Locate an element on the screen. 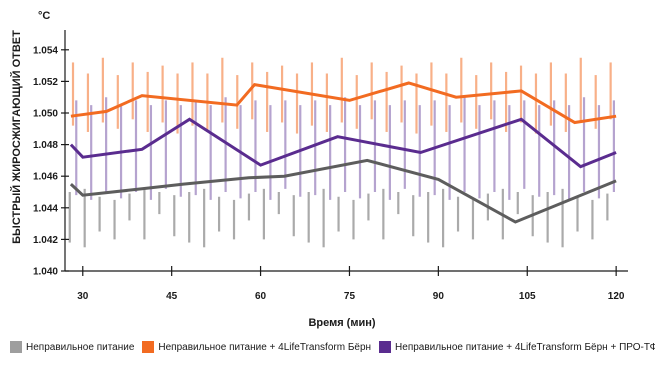 This screenshot has height=367, width=655. y-tick-label: 1.054 is located at coordinates (45, 50).